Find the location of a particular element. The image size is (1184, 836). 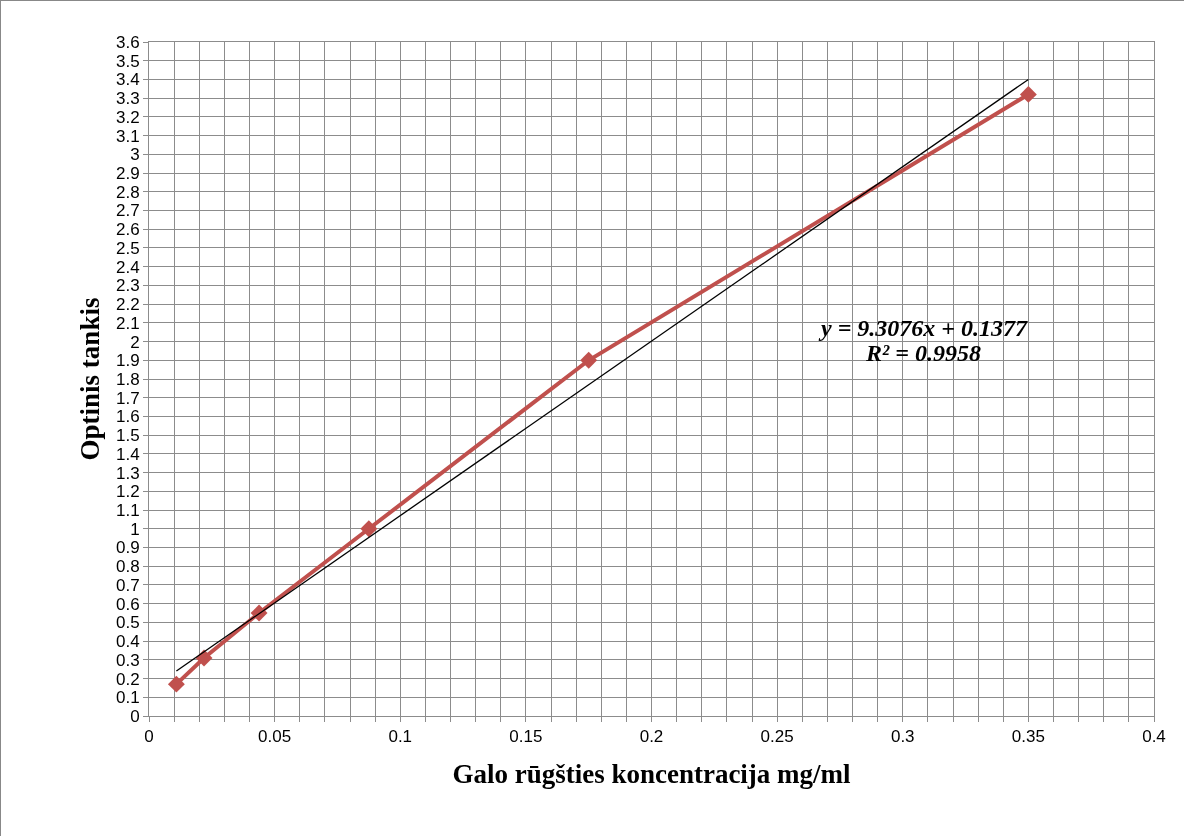

y-tick-label: 0.7 is located at coordinates (127, 585).